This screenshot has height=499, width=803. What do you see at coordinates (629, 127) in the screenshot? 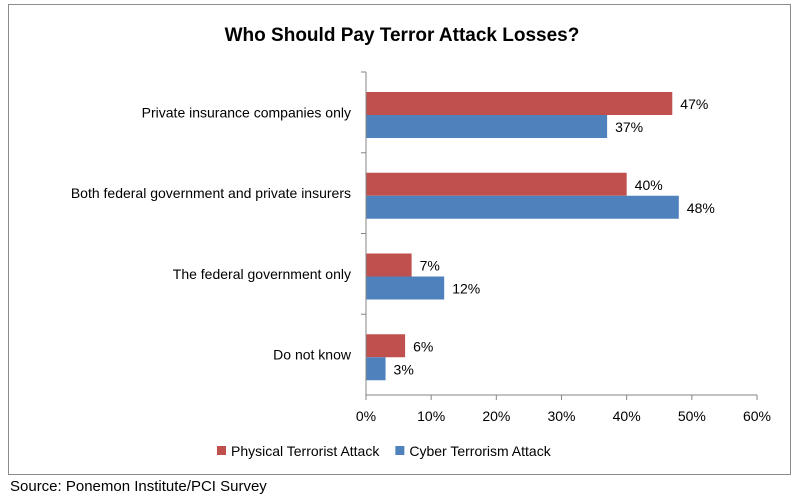
I see `data-label: 37%` at bounding box center [629, 127].